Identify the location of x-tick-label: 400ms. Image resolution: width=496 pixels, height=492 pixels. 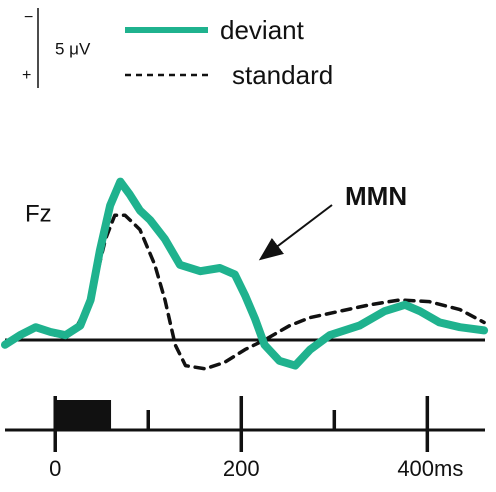
(430, 468).